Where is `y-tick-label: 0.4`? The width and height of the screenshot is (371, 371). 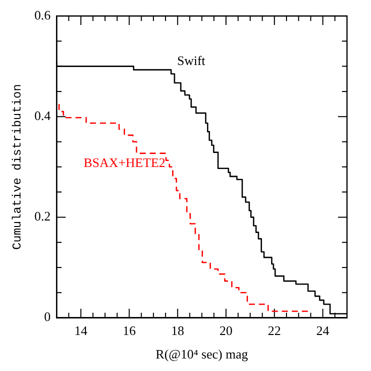
y-tick-label: 0.4 is located at coordinates (43, 116).